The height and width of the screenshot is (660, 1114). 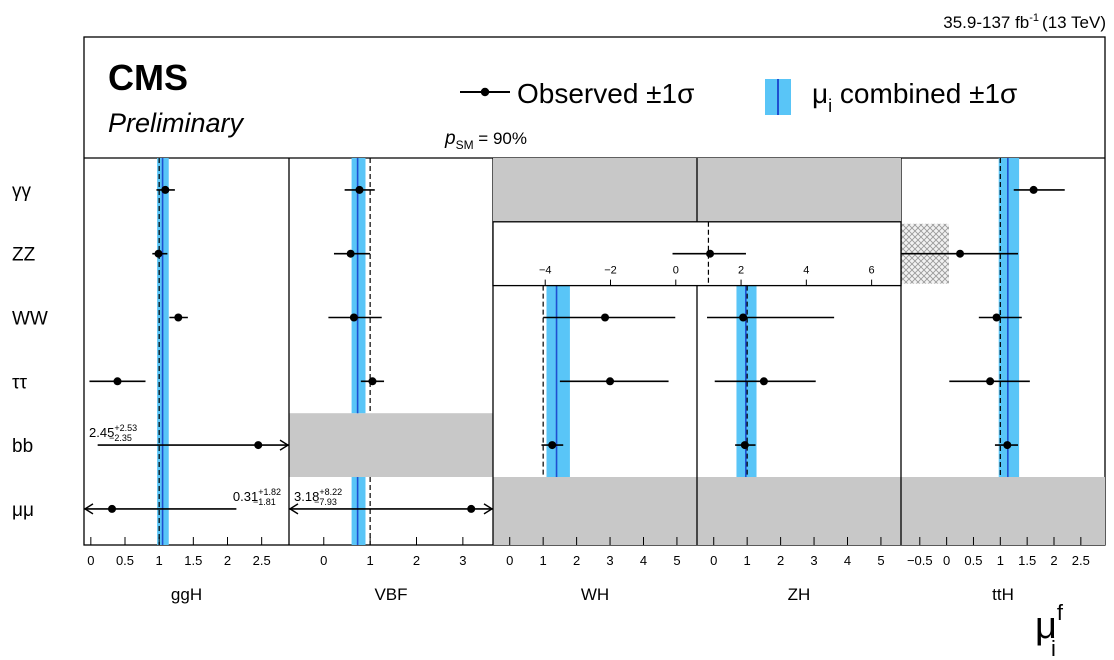 I want to click on value-label-minus: −2.35, so click(x=120, y=438).